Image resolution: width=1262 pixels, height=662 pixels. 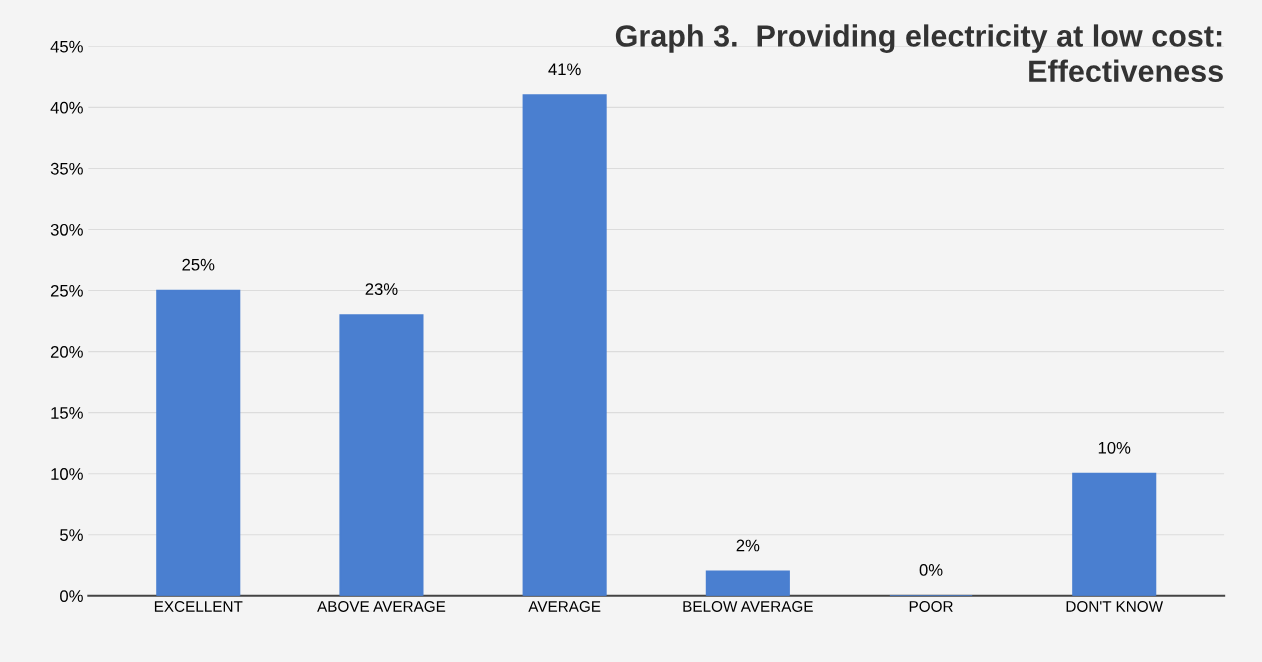 I want to click on data-label: 0%, so click(x=931, y=570).